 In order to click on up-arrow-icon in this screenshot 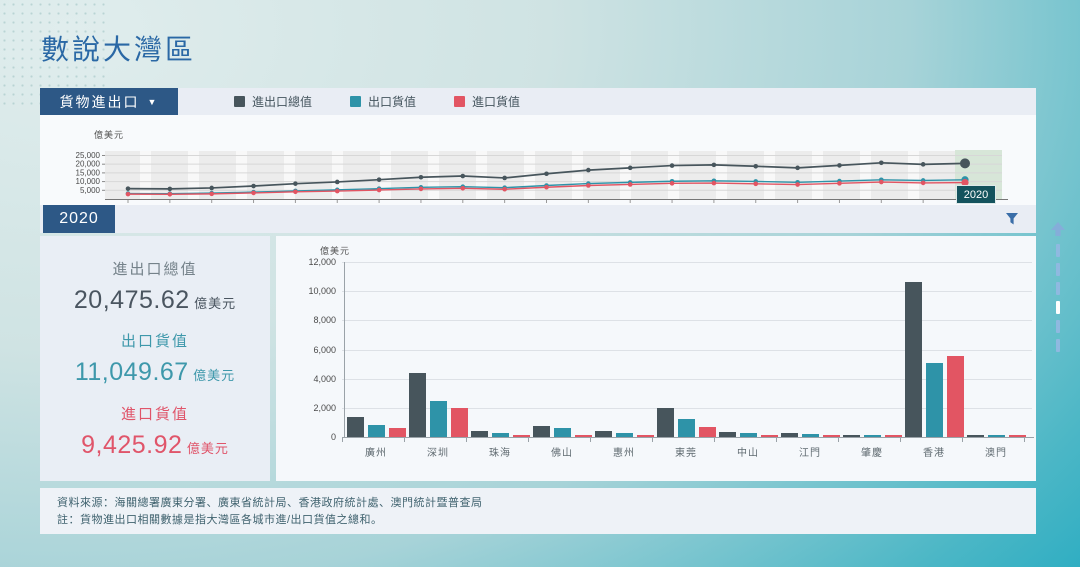, I will do `click(1058, 229)`.